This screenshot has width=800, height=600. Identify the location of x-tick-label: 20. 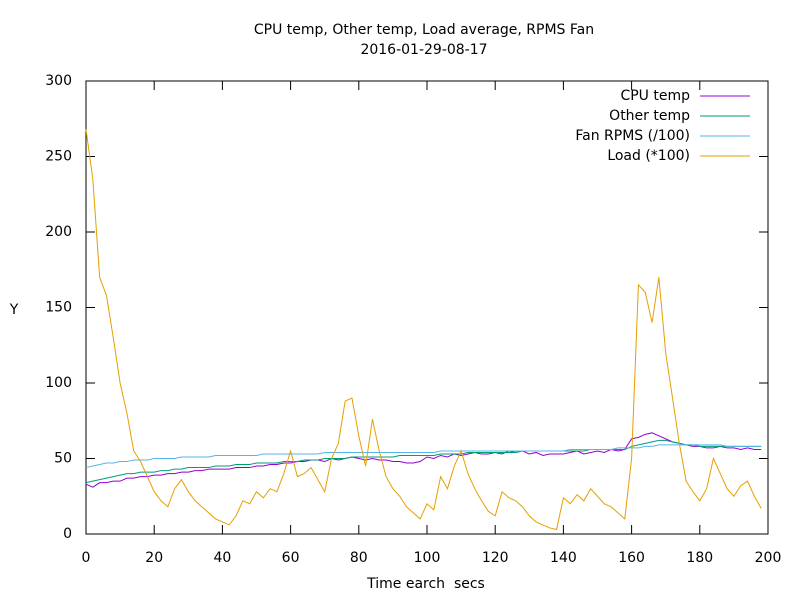
(154, 558).